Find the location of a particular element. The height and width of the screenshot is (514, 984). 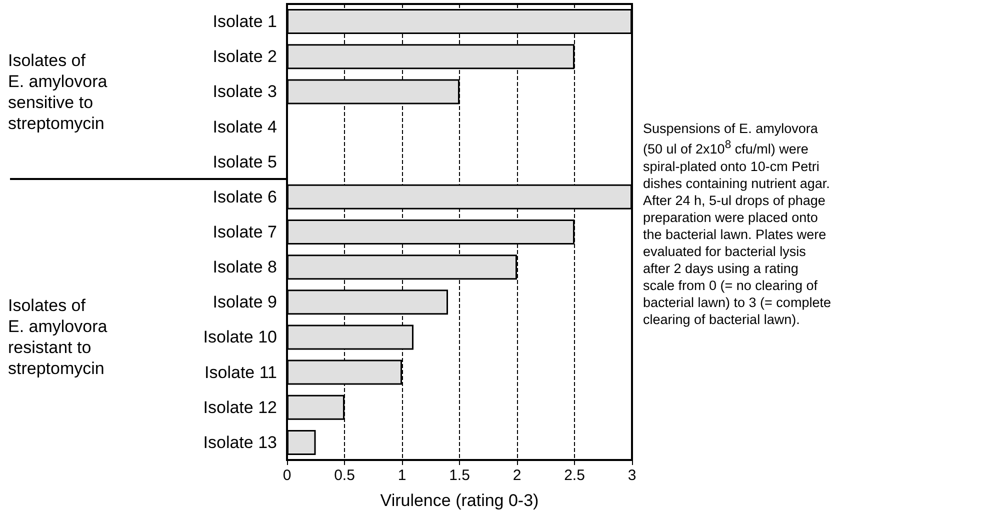

y-tick-label: Isolate 5 is located at coordinates (244, 162).